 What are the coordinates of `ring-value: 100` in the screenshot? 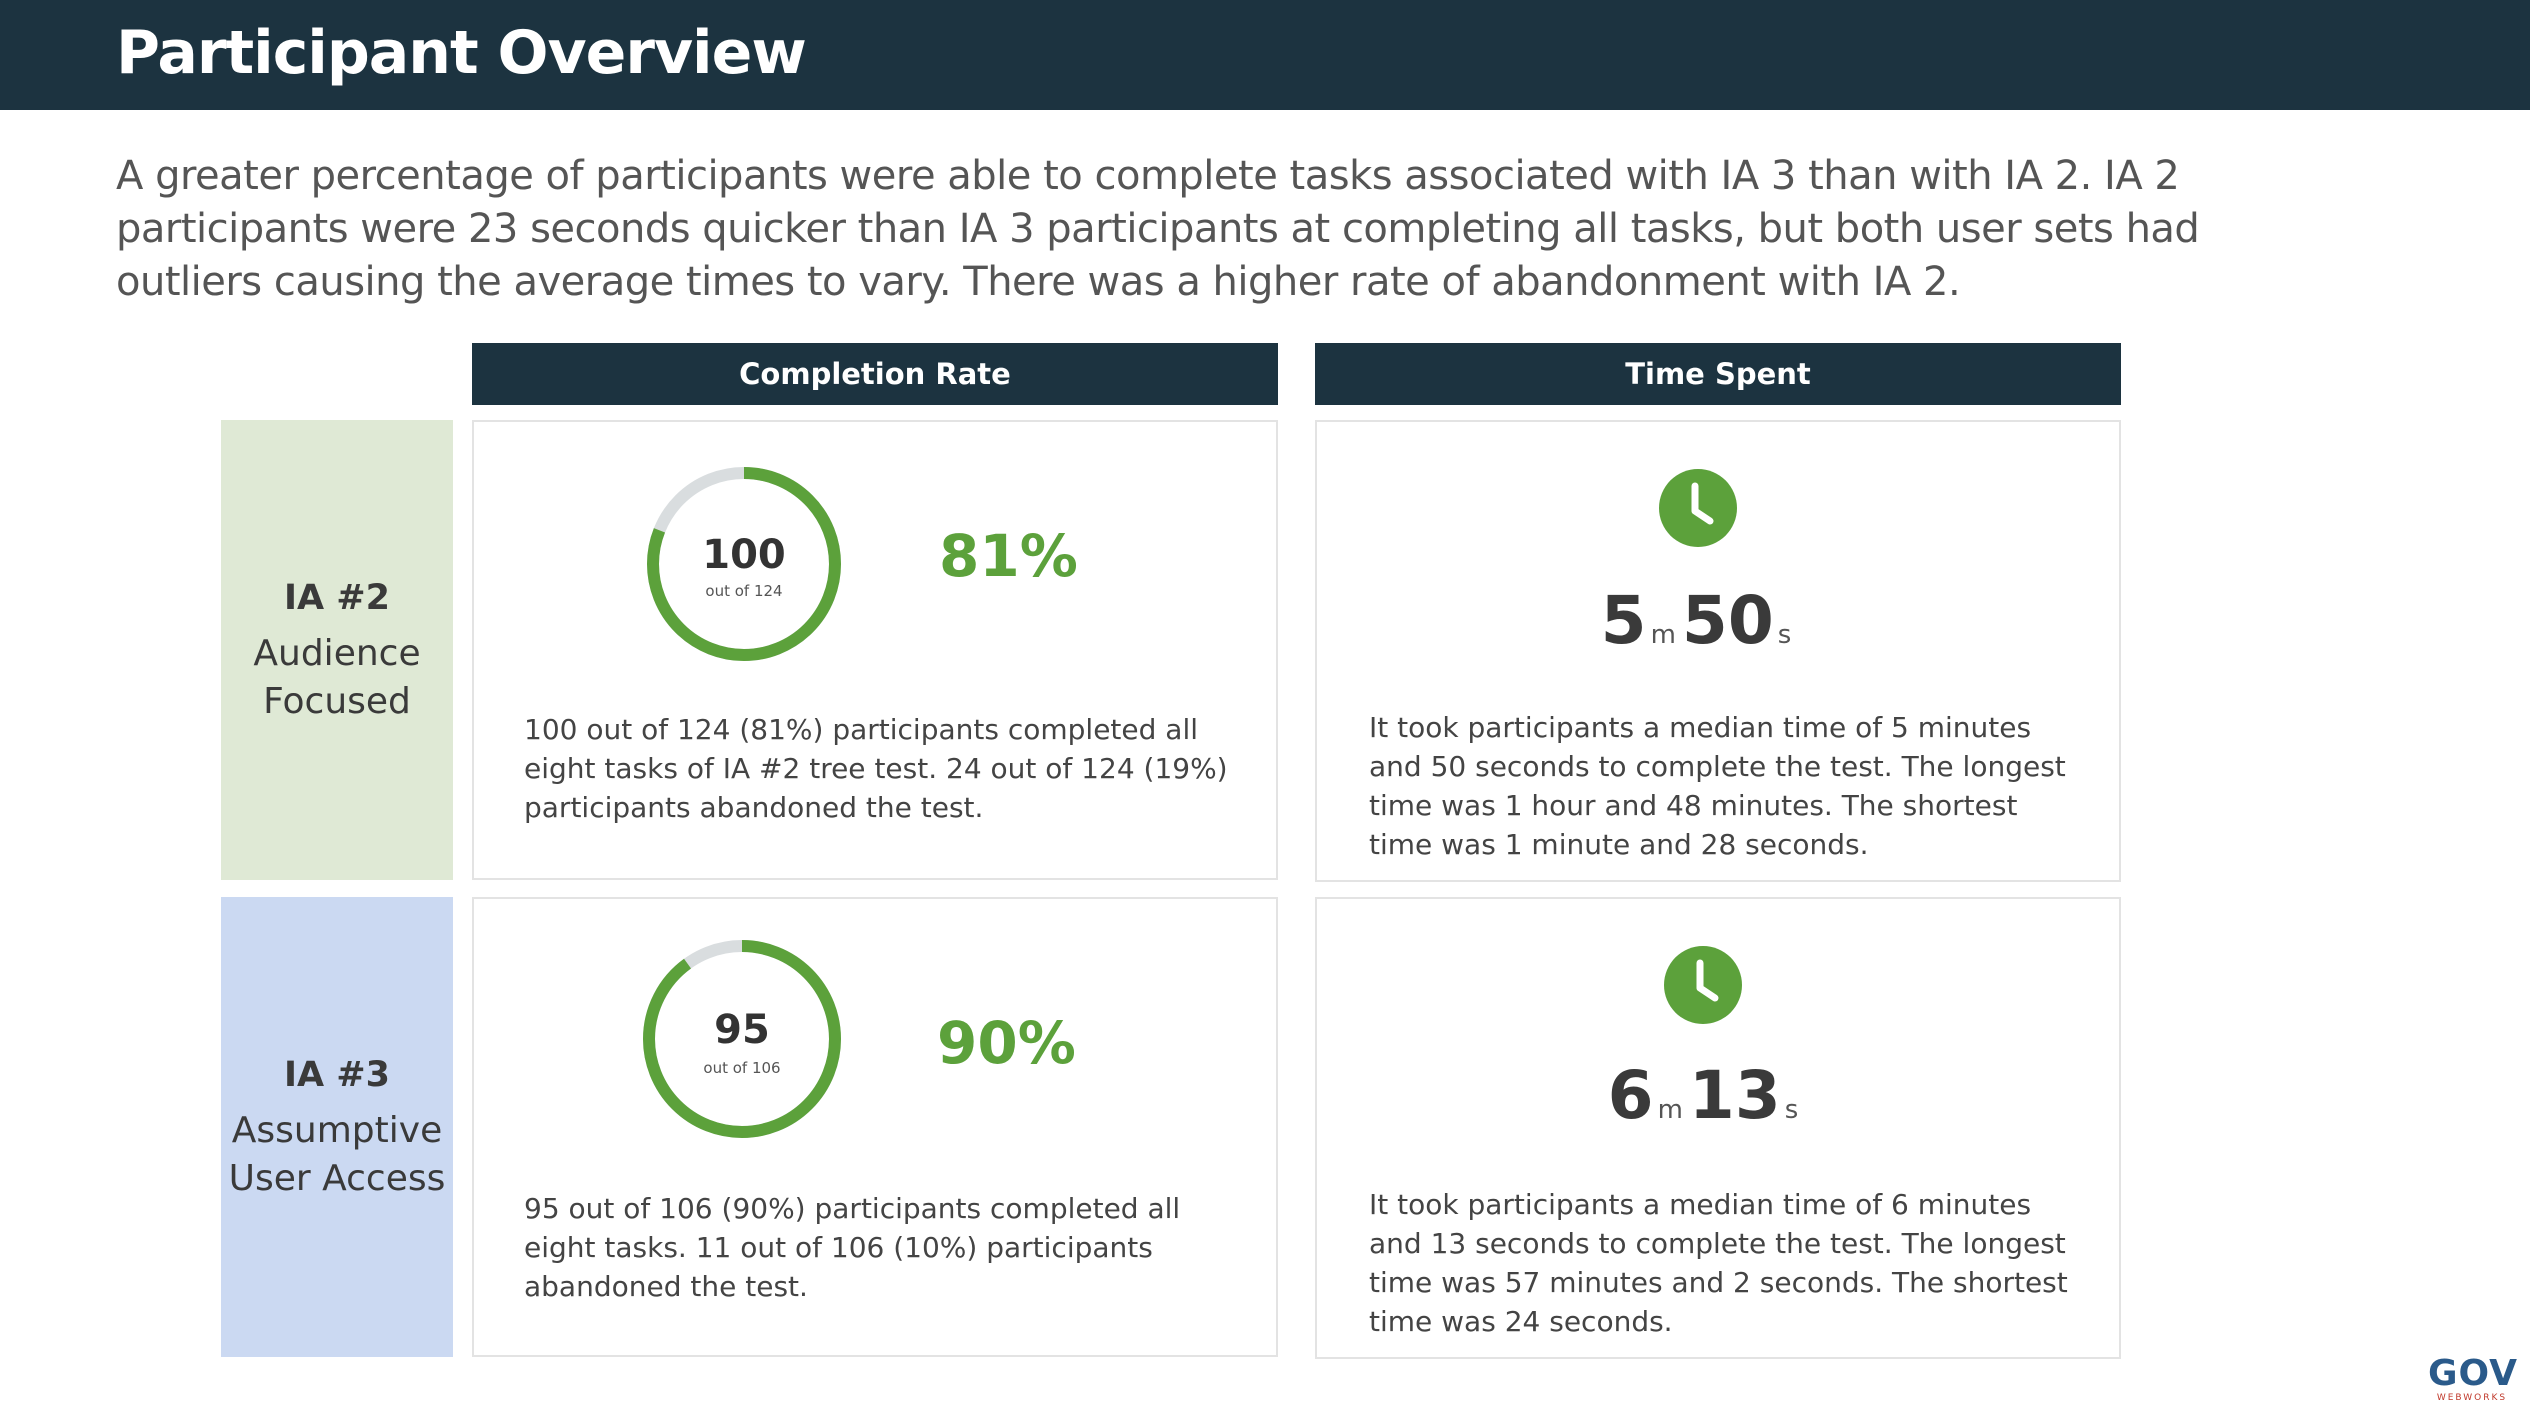 It's located at (744, 555).